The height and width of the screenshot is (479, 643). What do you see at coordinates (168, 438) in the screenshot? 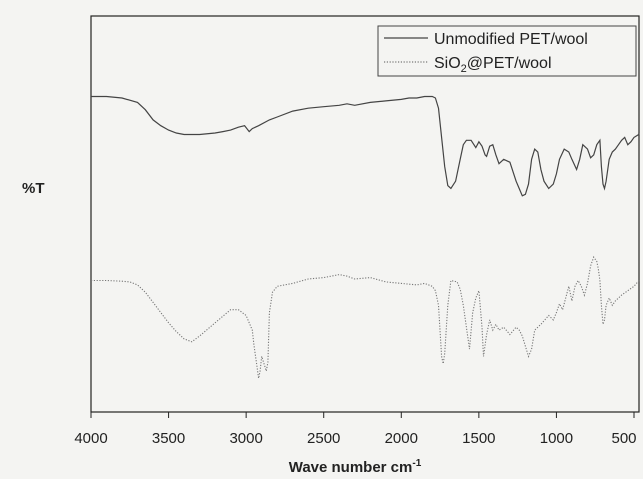
I see `x-tick-label: 3500` at bounding box center [168, 438].